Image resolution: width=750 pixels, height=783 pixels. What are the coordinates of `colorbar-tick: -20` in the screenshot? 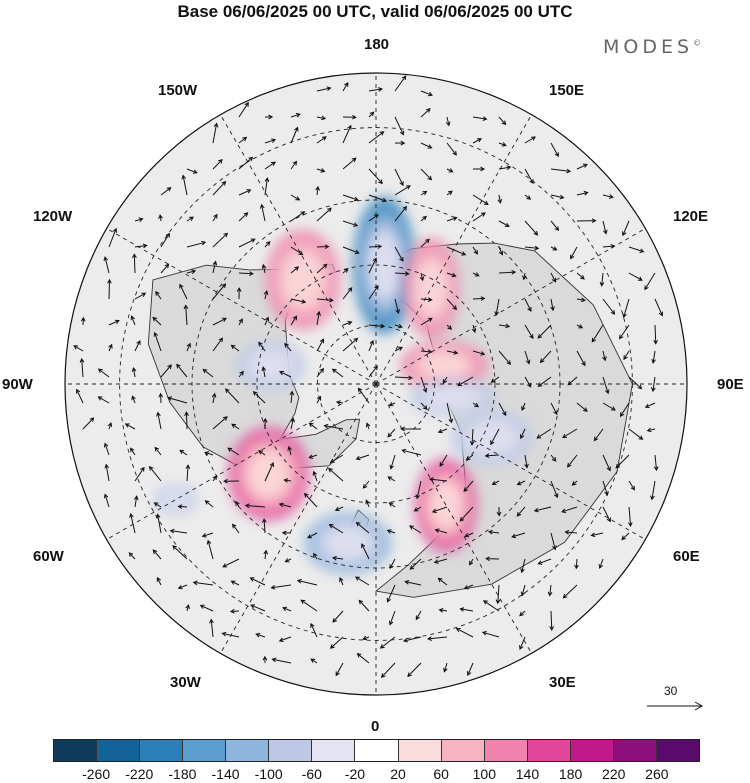 It's located at (355, 774).